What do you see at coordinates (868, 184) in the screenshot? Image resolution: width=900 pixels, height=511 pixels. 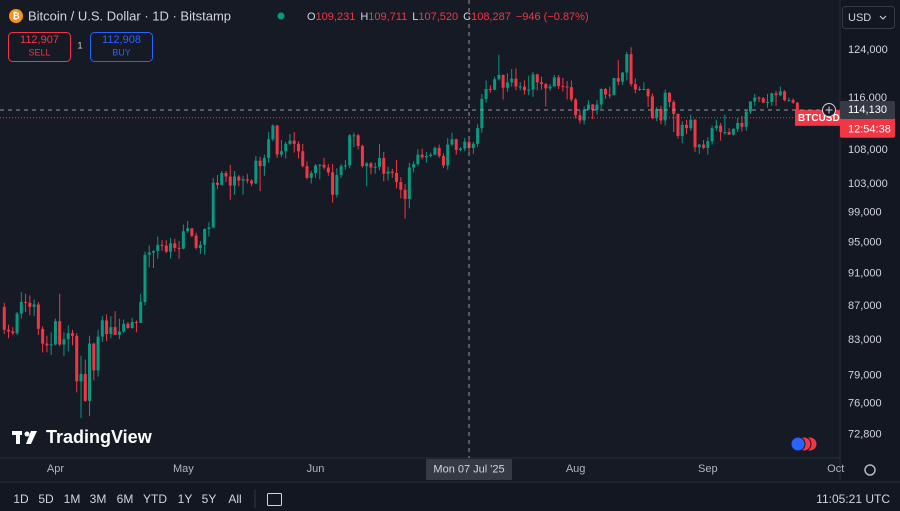 I see `y-tick-label: 103,000` at bounding box center [868, 184].